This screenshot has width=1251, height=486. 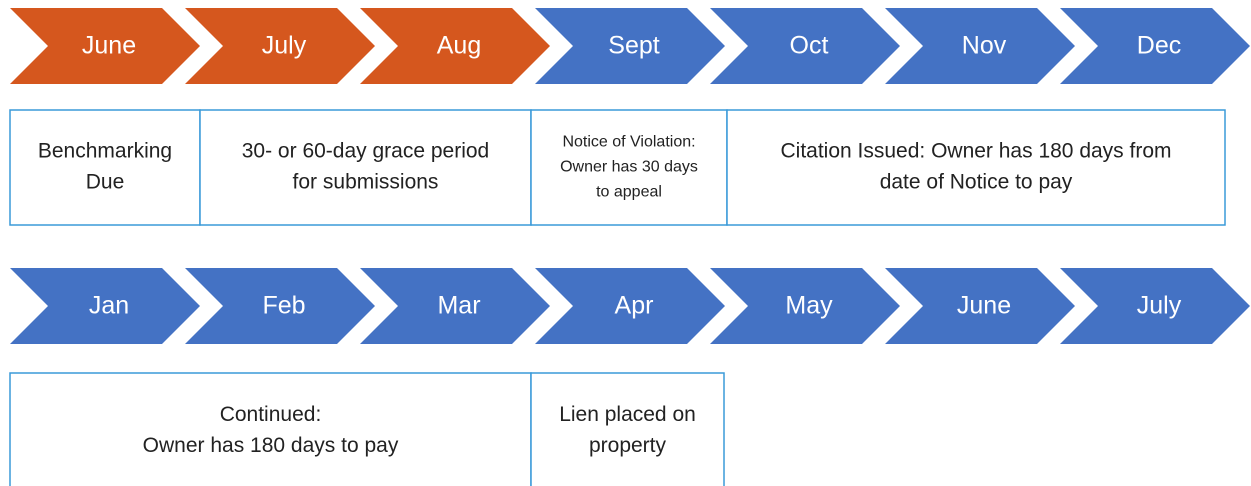 I want to click on month-label: Aug, so click(x=459, y=46).